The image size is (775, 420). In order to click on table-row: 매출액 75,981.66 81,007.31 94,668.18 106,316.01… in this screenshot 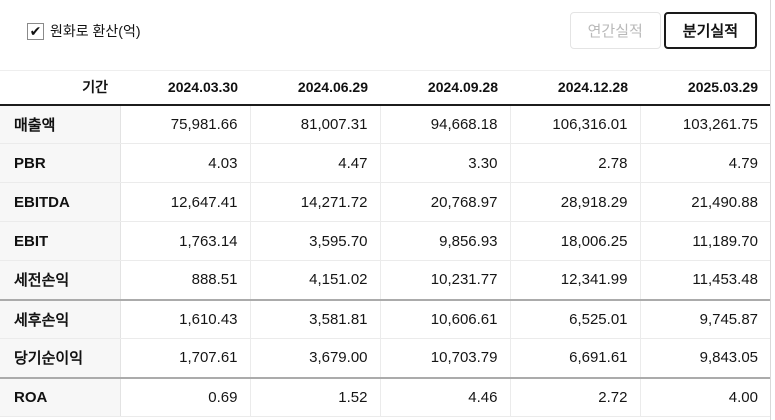, I will do `click(385, 124)`.